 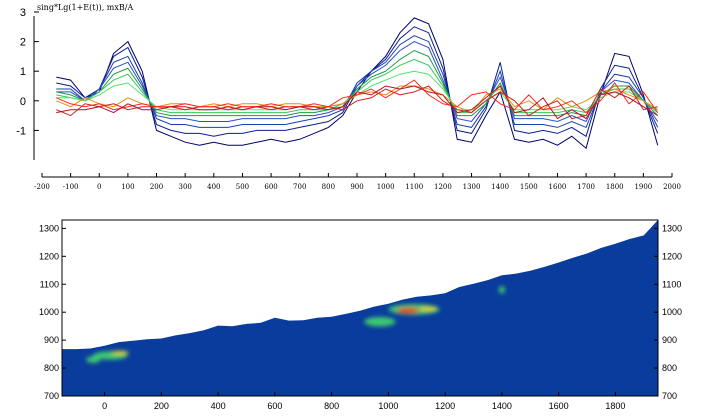 I want to click on right-y-tick-label: 1300, so click(x=672, y=228).